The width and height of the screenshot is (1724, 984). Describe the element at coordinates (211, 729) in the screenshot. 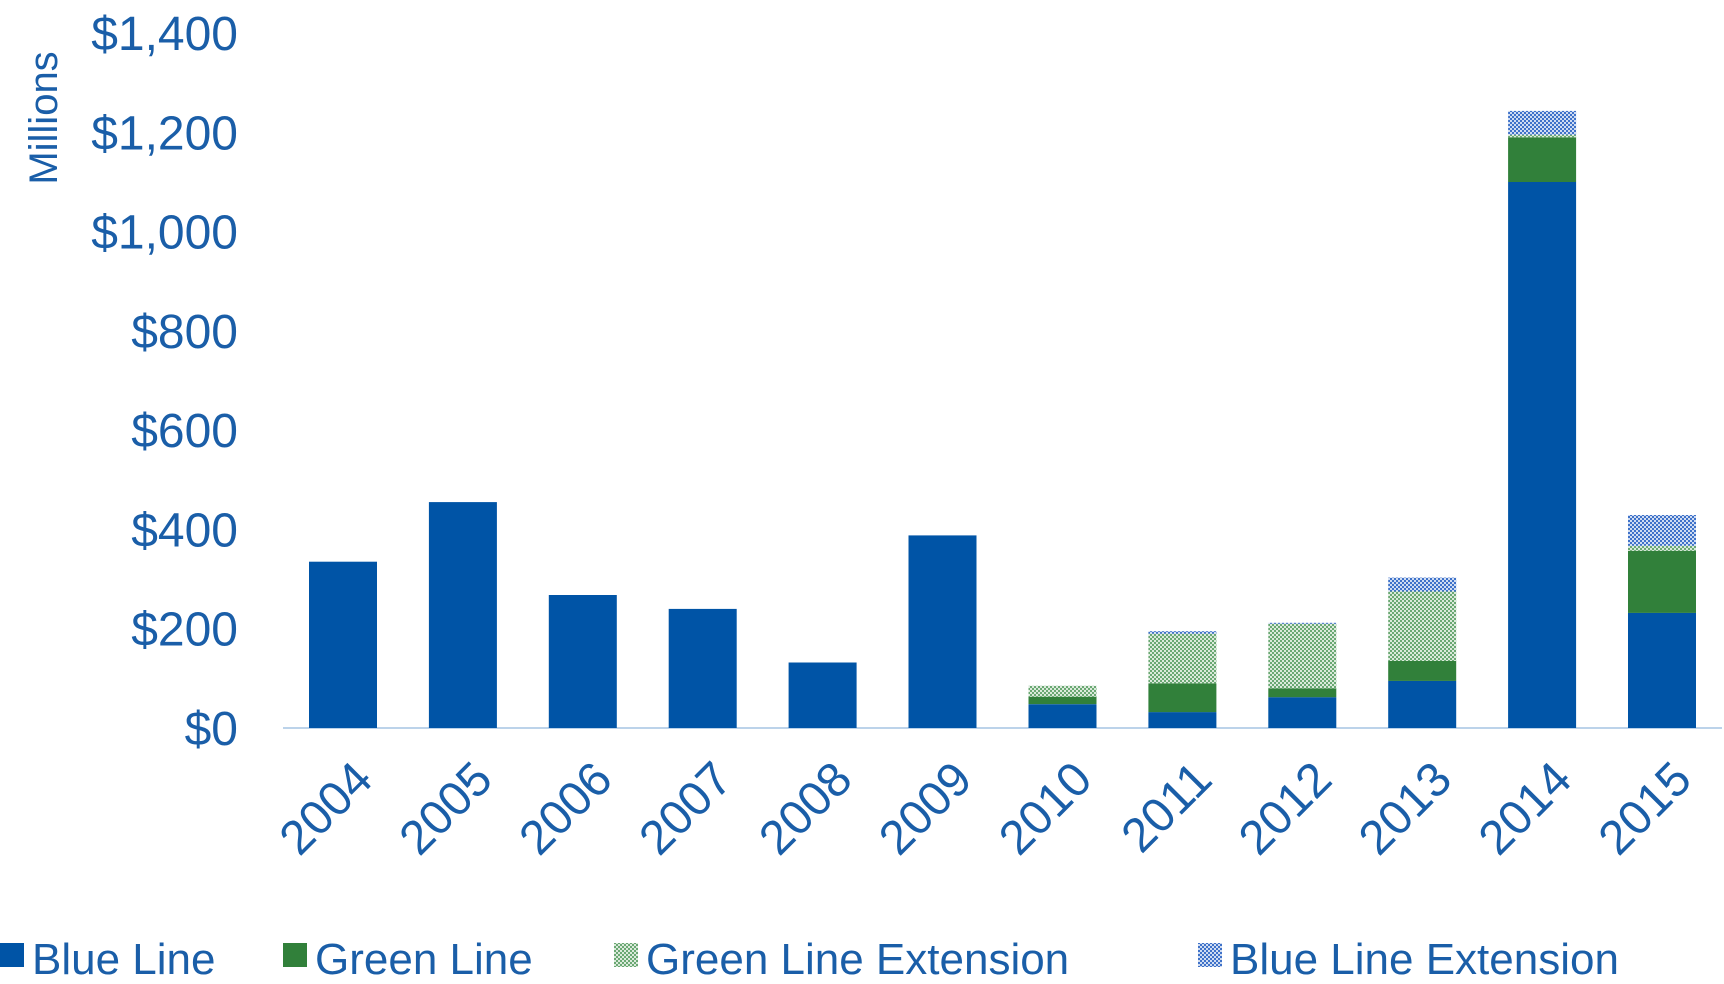

I see `y-tick-label: $0` at that location.